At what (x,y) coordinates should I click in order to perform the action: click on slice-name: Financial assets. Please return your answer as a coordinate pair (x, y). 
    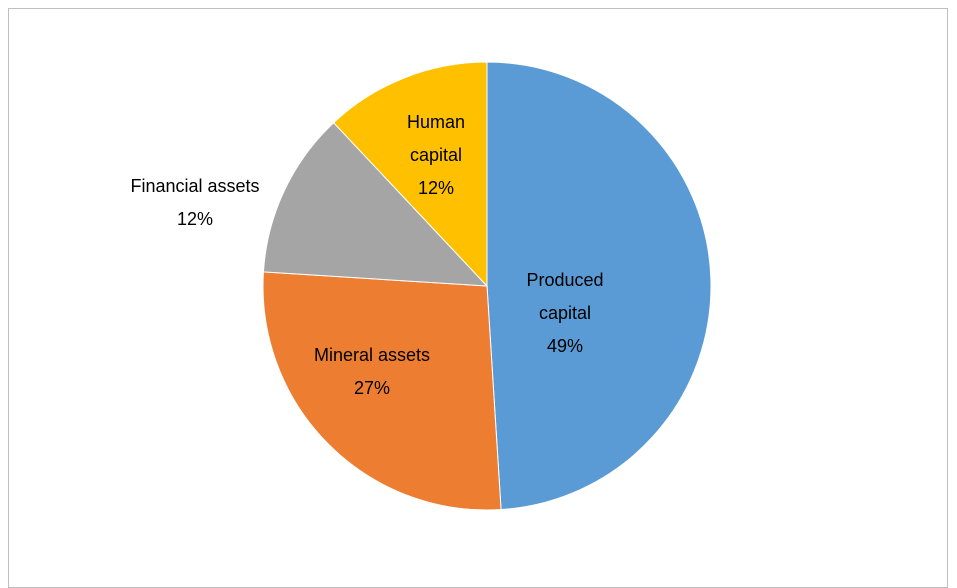
    Looking at the image, I should click on (195, 186).